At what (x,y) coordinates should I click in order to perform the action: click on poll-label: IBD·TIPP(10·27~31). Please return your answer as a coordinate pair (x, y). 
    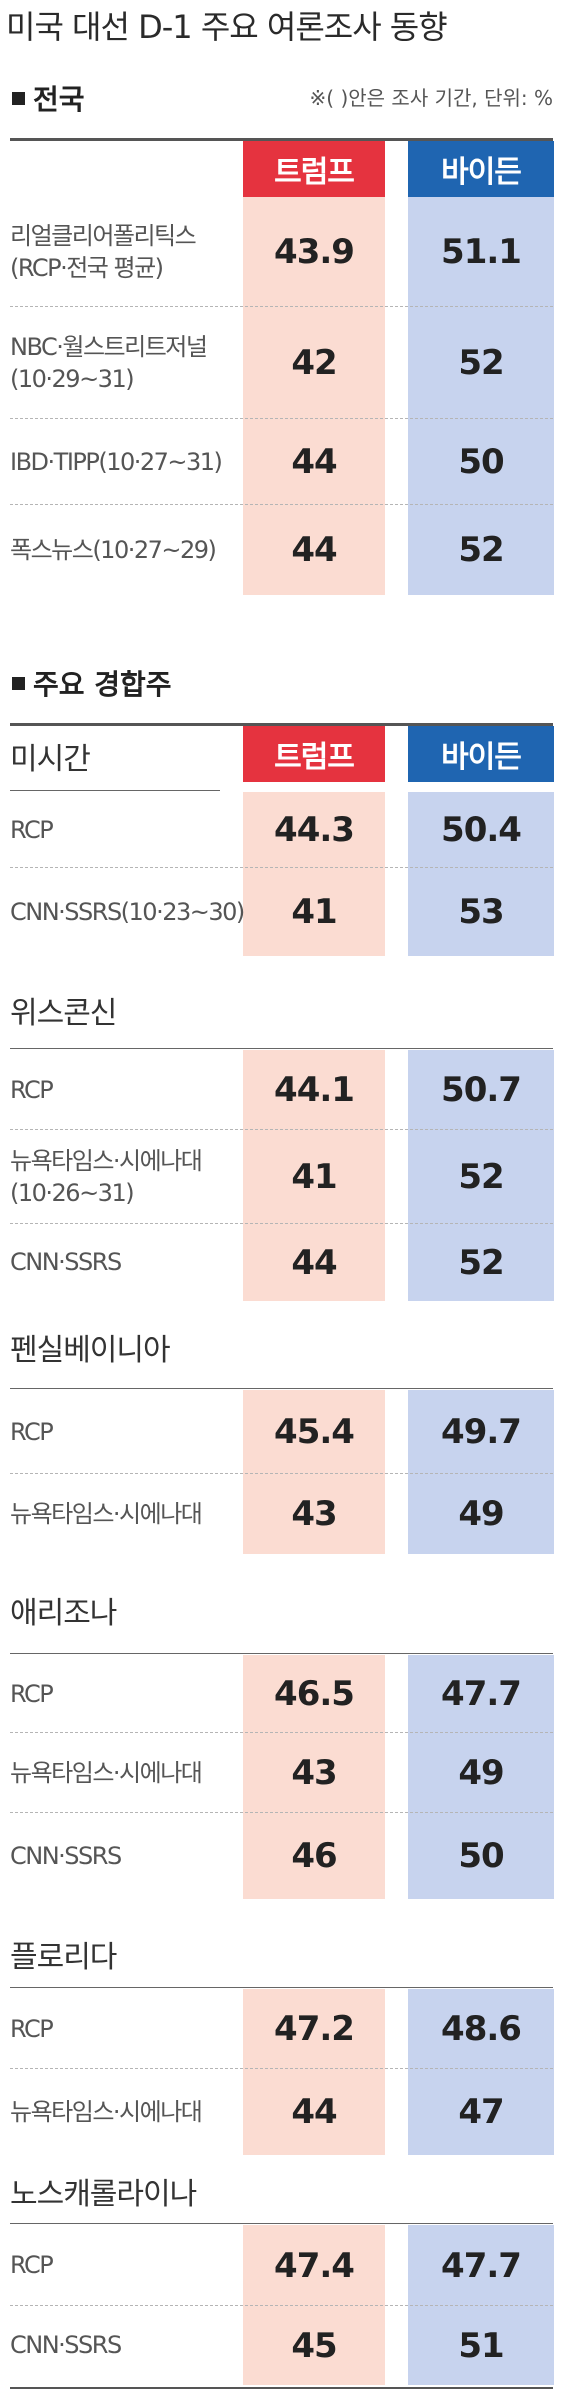
    Looking at the image, I should click on (116, 462).